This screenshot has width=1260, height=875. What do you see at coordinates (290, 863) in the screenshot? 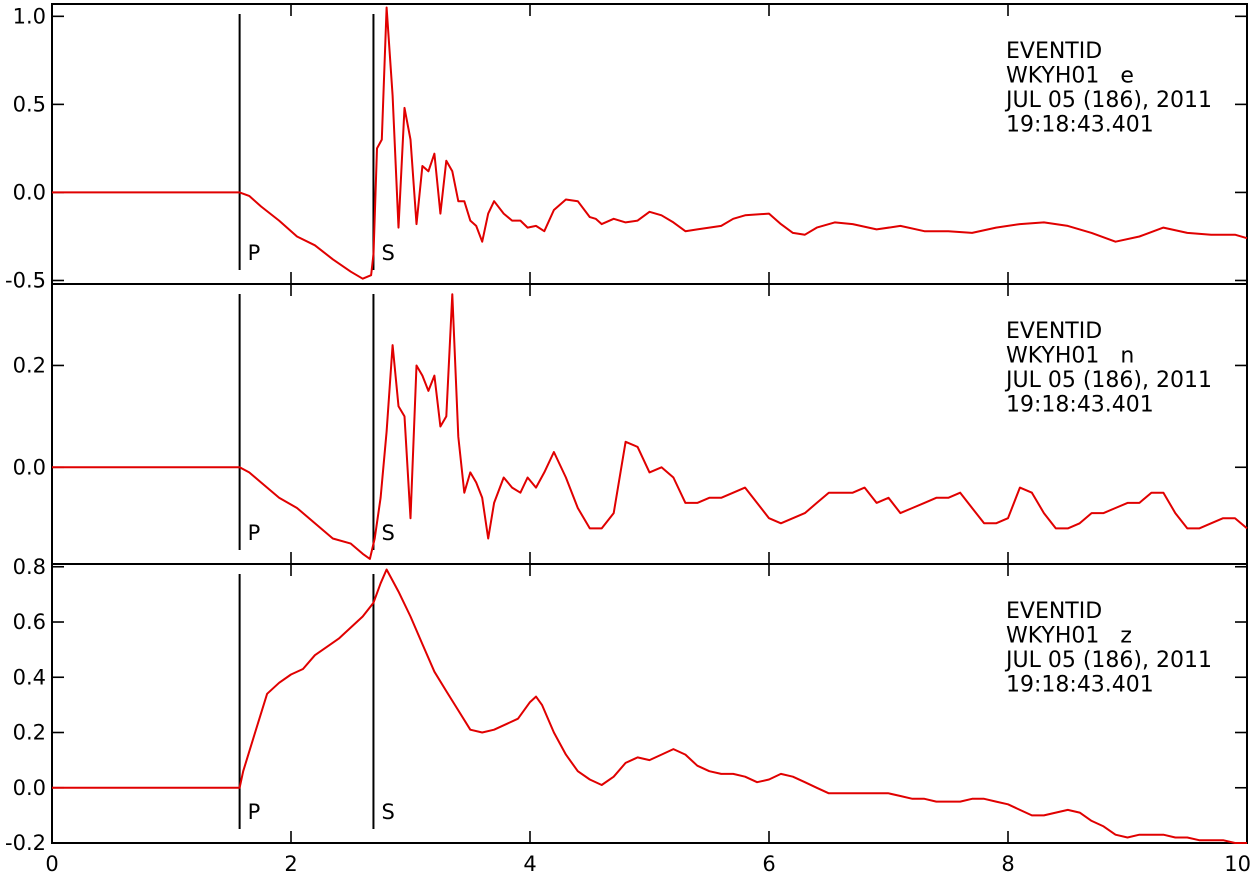
I see `x-tick-label: 2` at bounding box center [290, 863].